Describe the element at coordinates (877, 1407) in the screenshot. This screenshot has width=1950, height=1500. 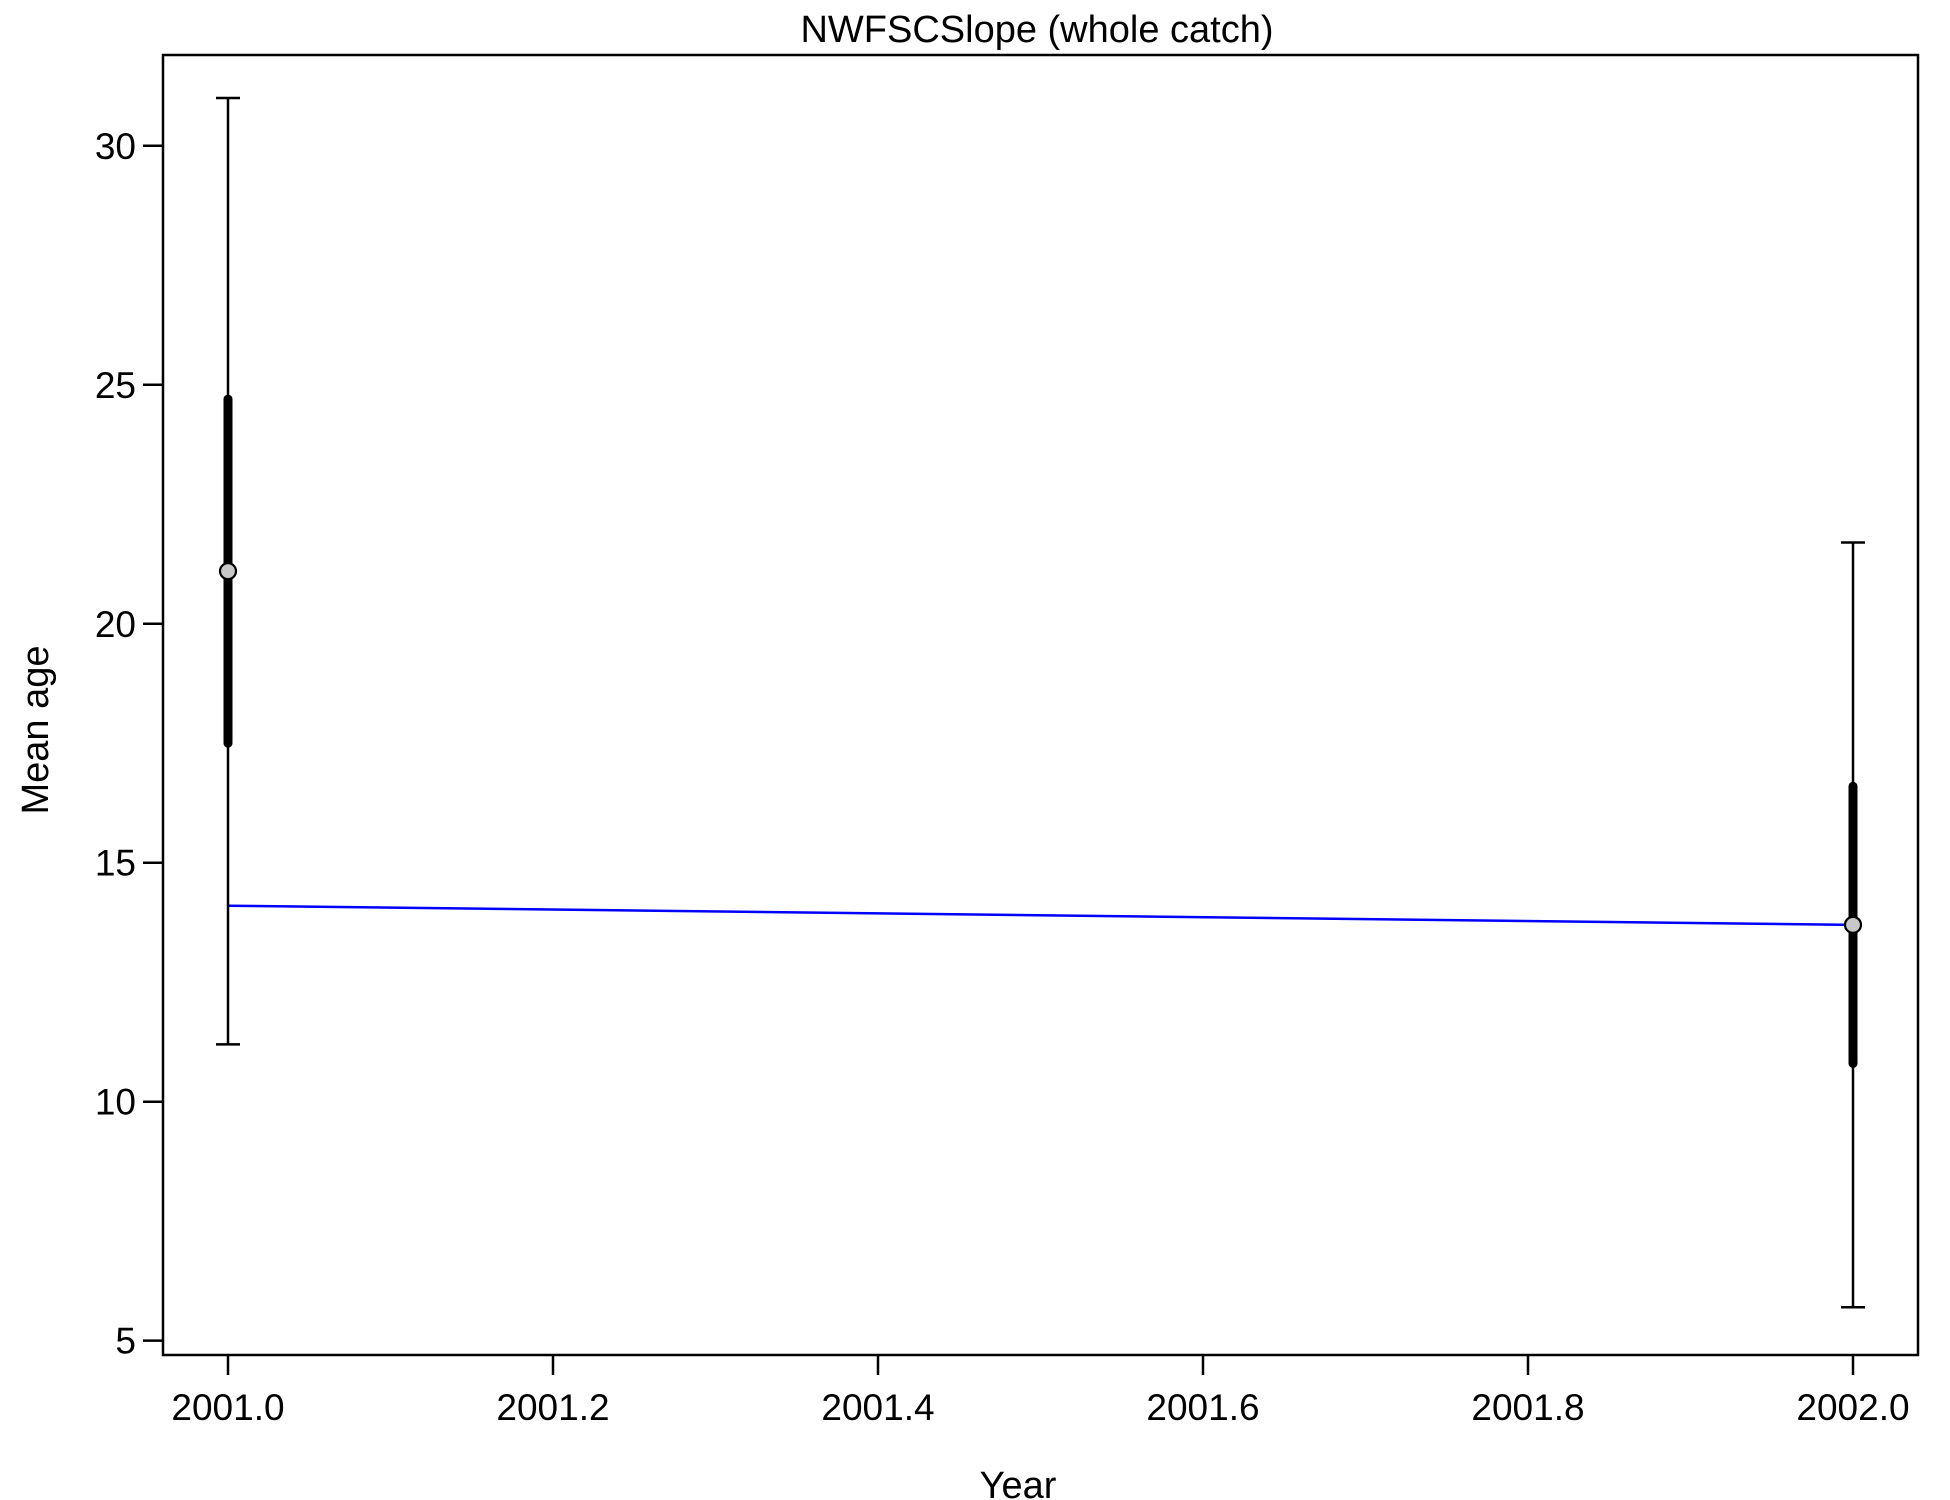
I see `x-tick-label: 2001.4` at that location.